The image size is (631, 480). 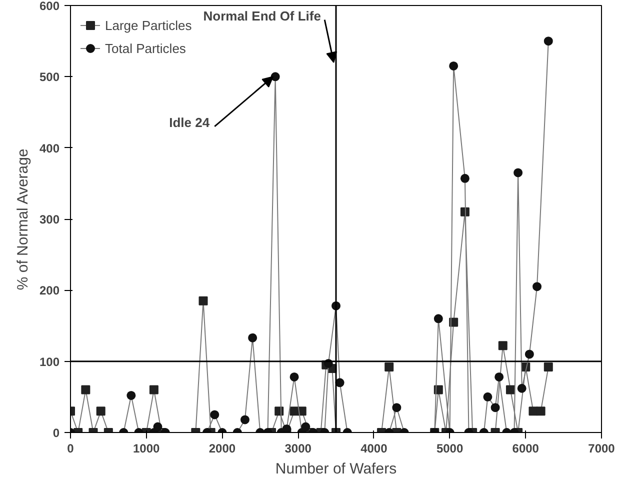 I want to click on annotation: Idle 24, so click(x=189, y=122).